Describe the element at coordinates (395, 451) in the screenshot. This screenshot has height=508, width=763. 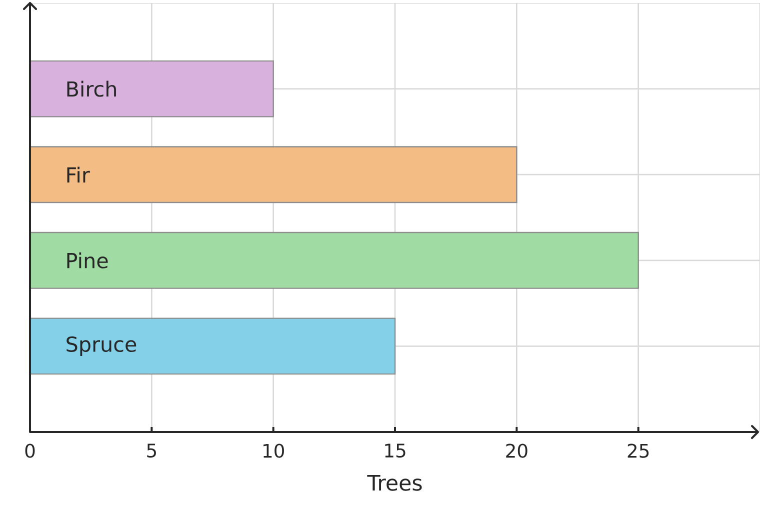
I see `x-tick-label: 15` at that location.